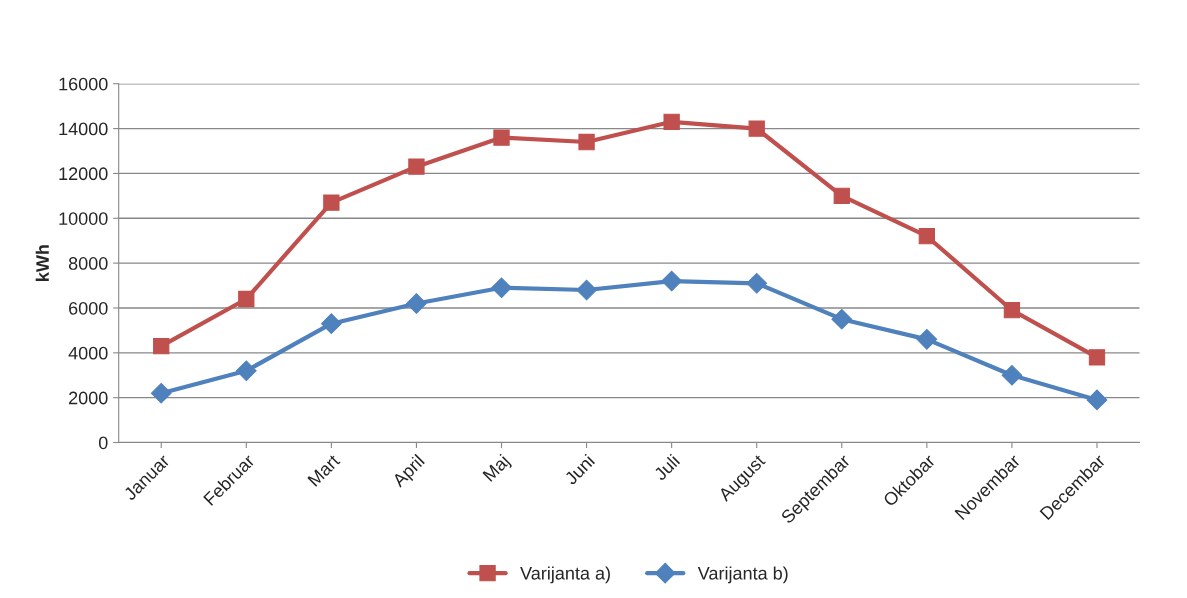  Describe the element at coordinates (42, 263) in the screenshot. I see `y-axis-title: kWh` at that location.